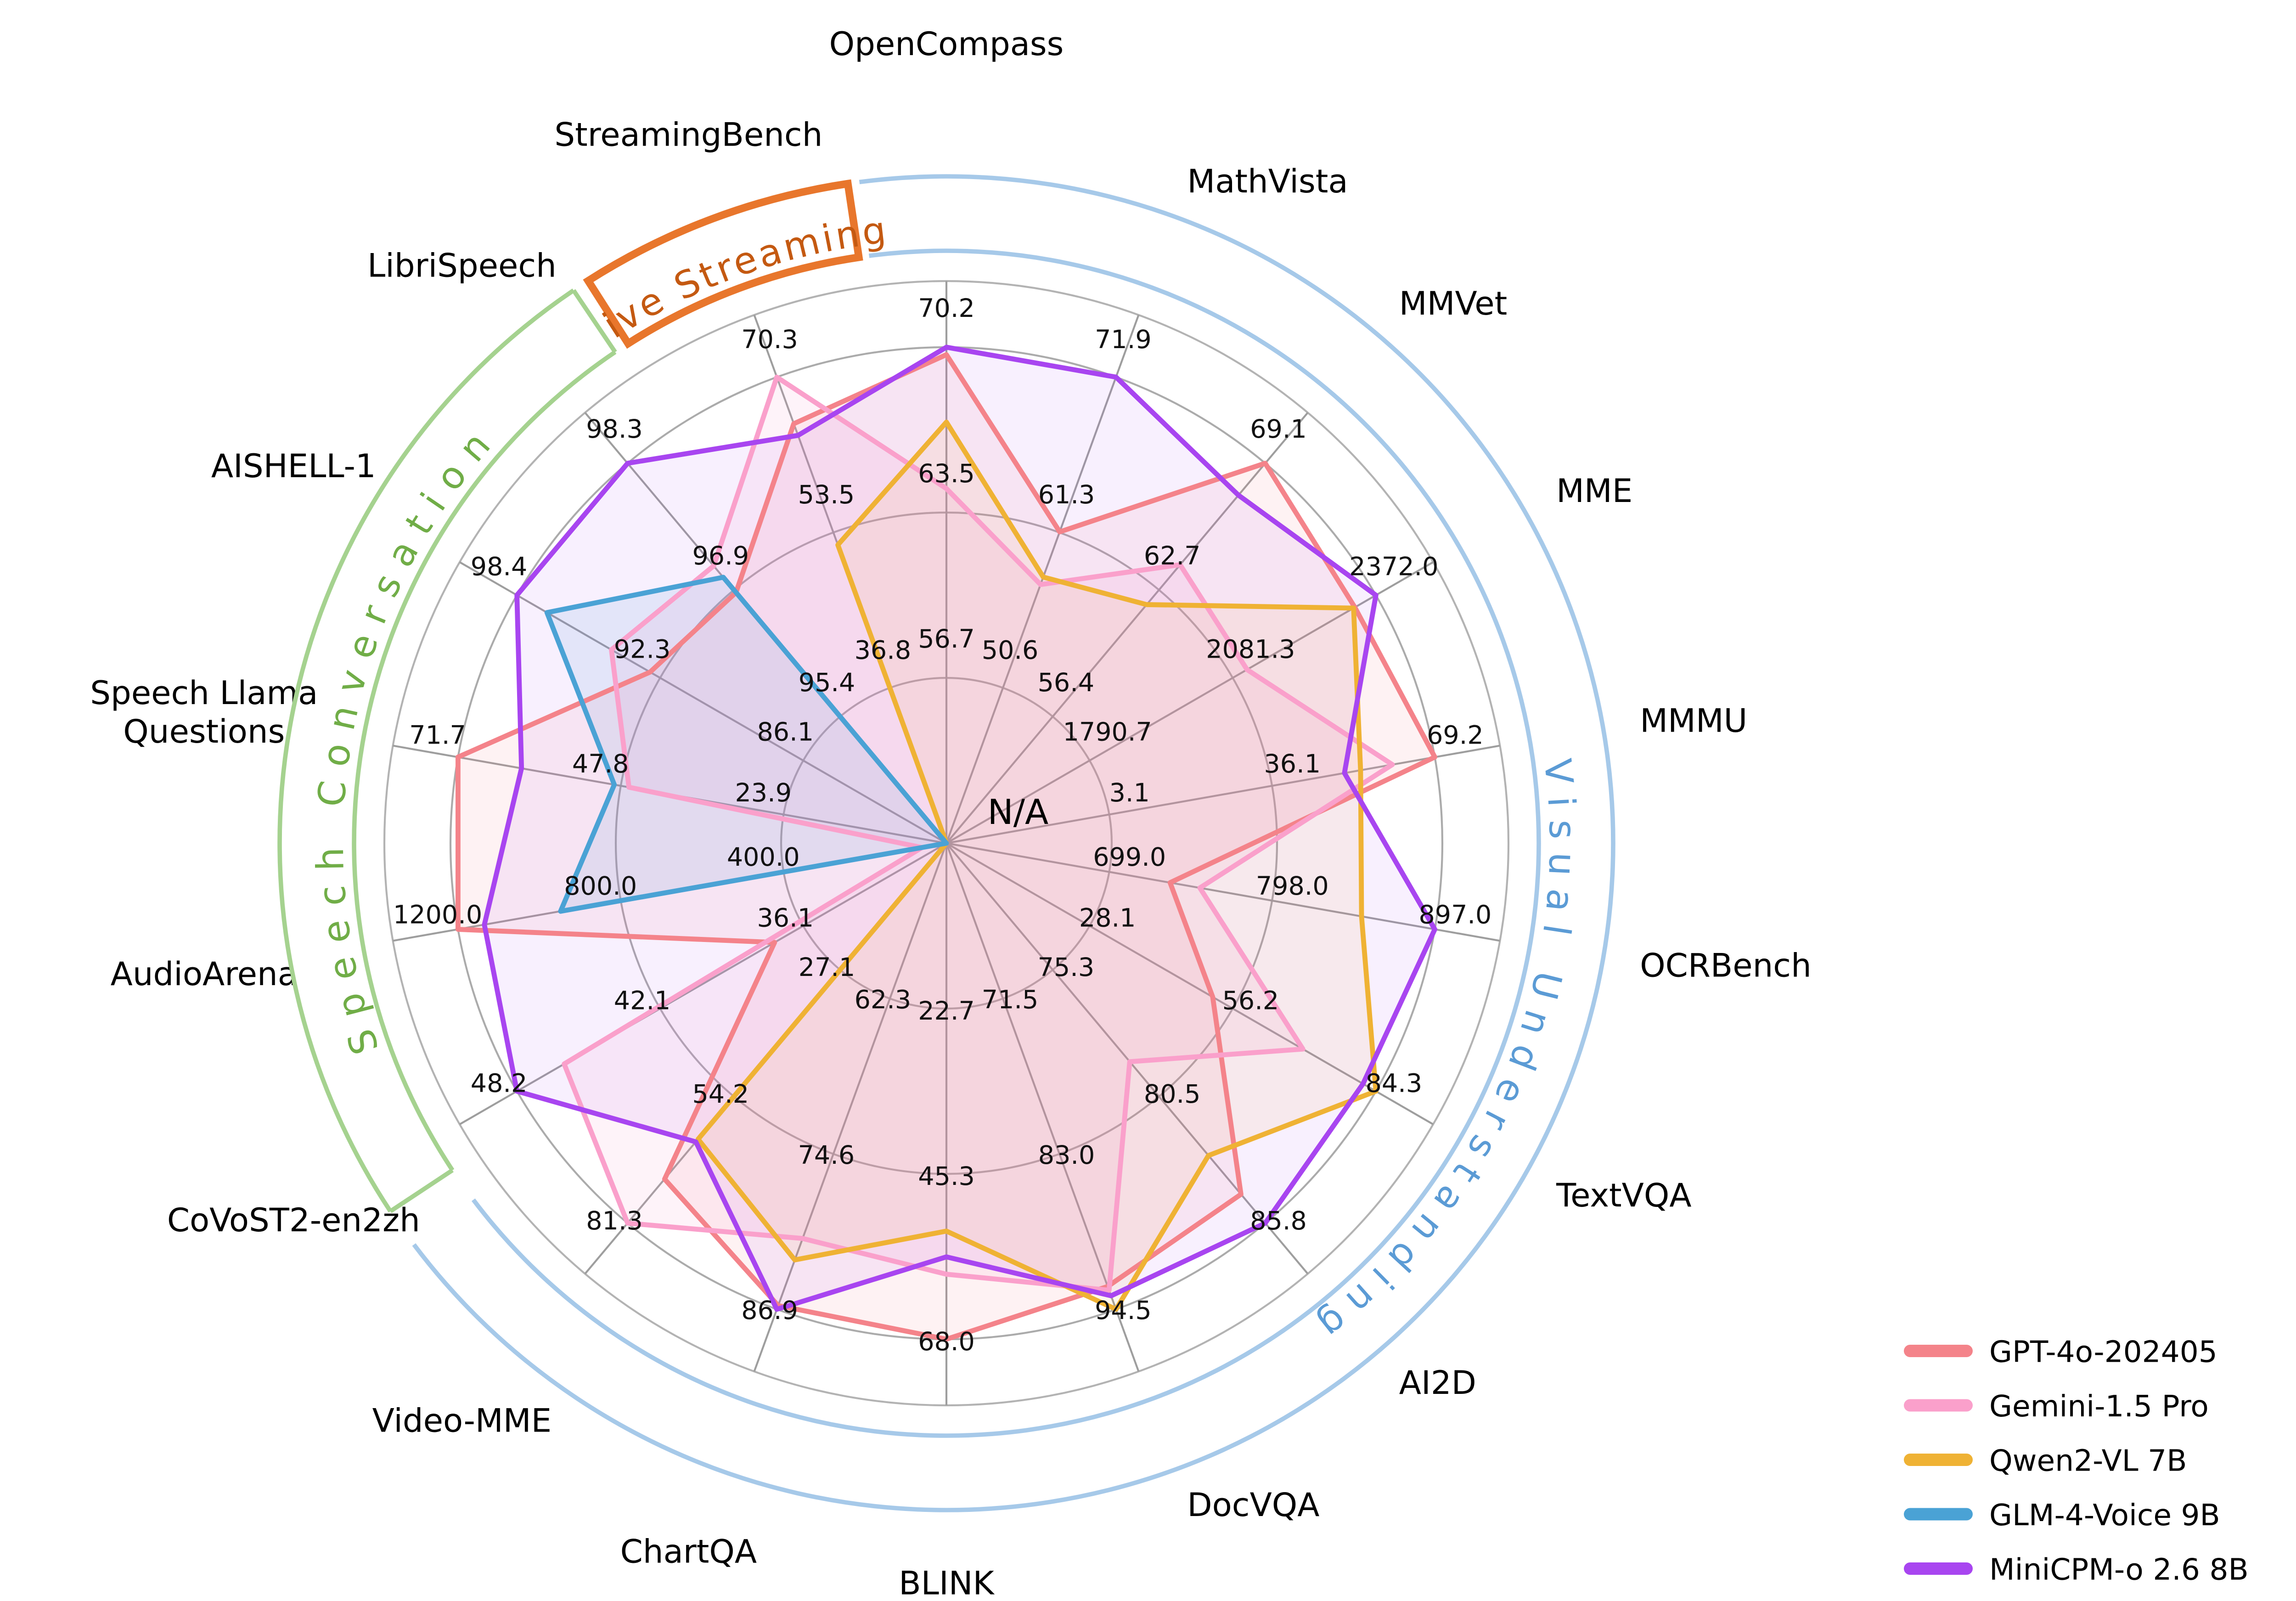 The image size is (2296, 1601). I want to click on ring-label-aishell-1-1: 86.1, so click(785, 732).